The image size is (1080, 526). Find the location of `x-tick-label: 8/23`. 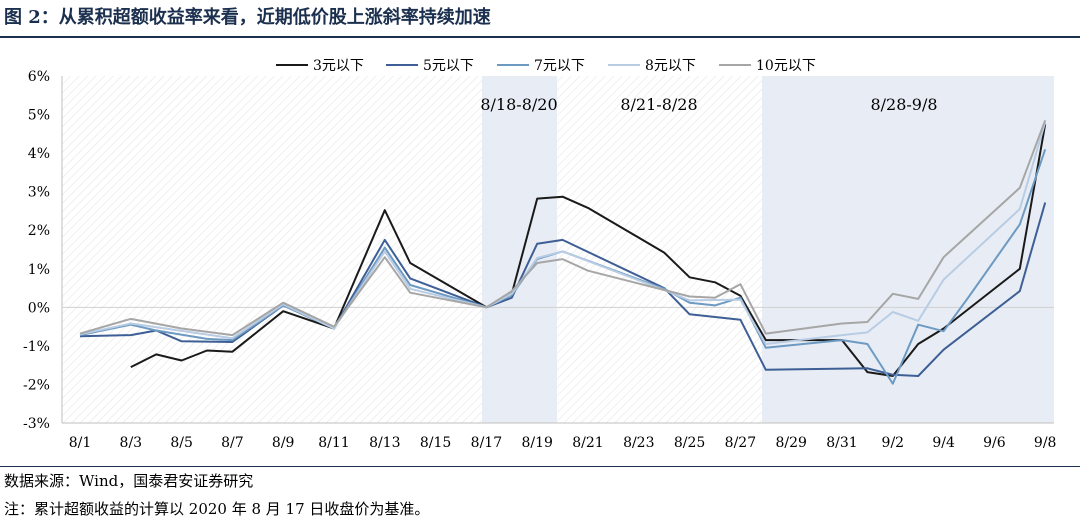

x-tick-label: 8/23 is located at coordinates (638, 443).